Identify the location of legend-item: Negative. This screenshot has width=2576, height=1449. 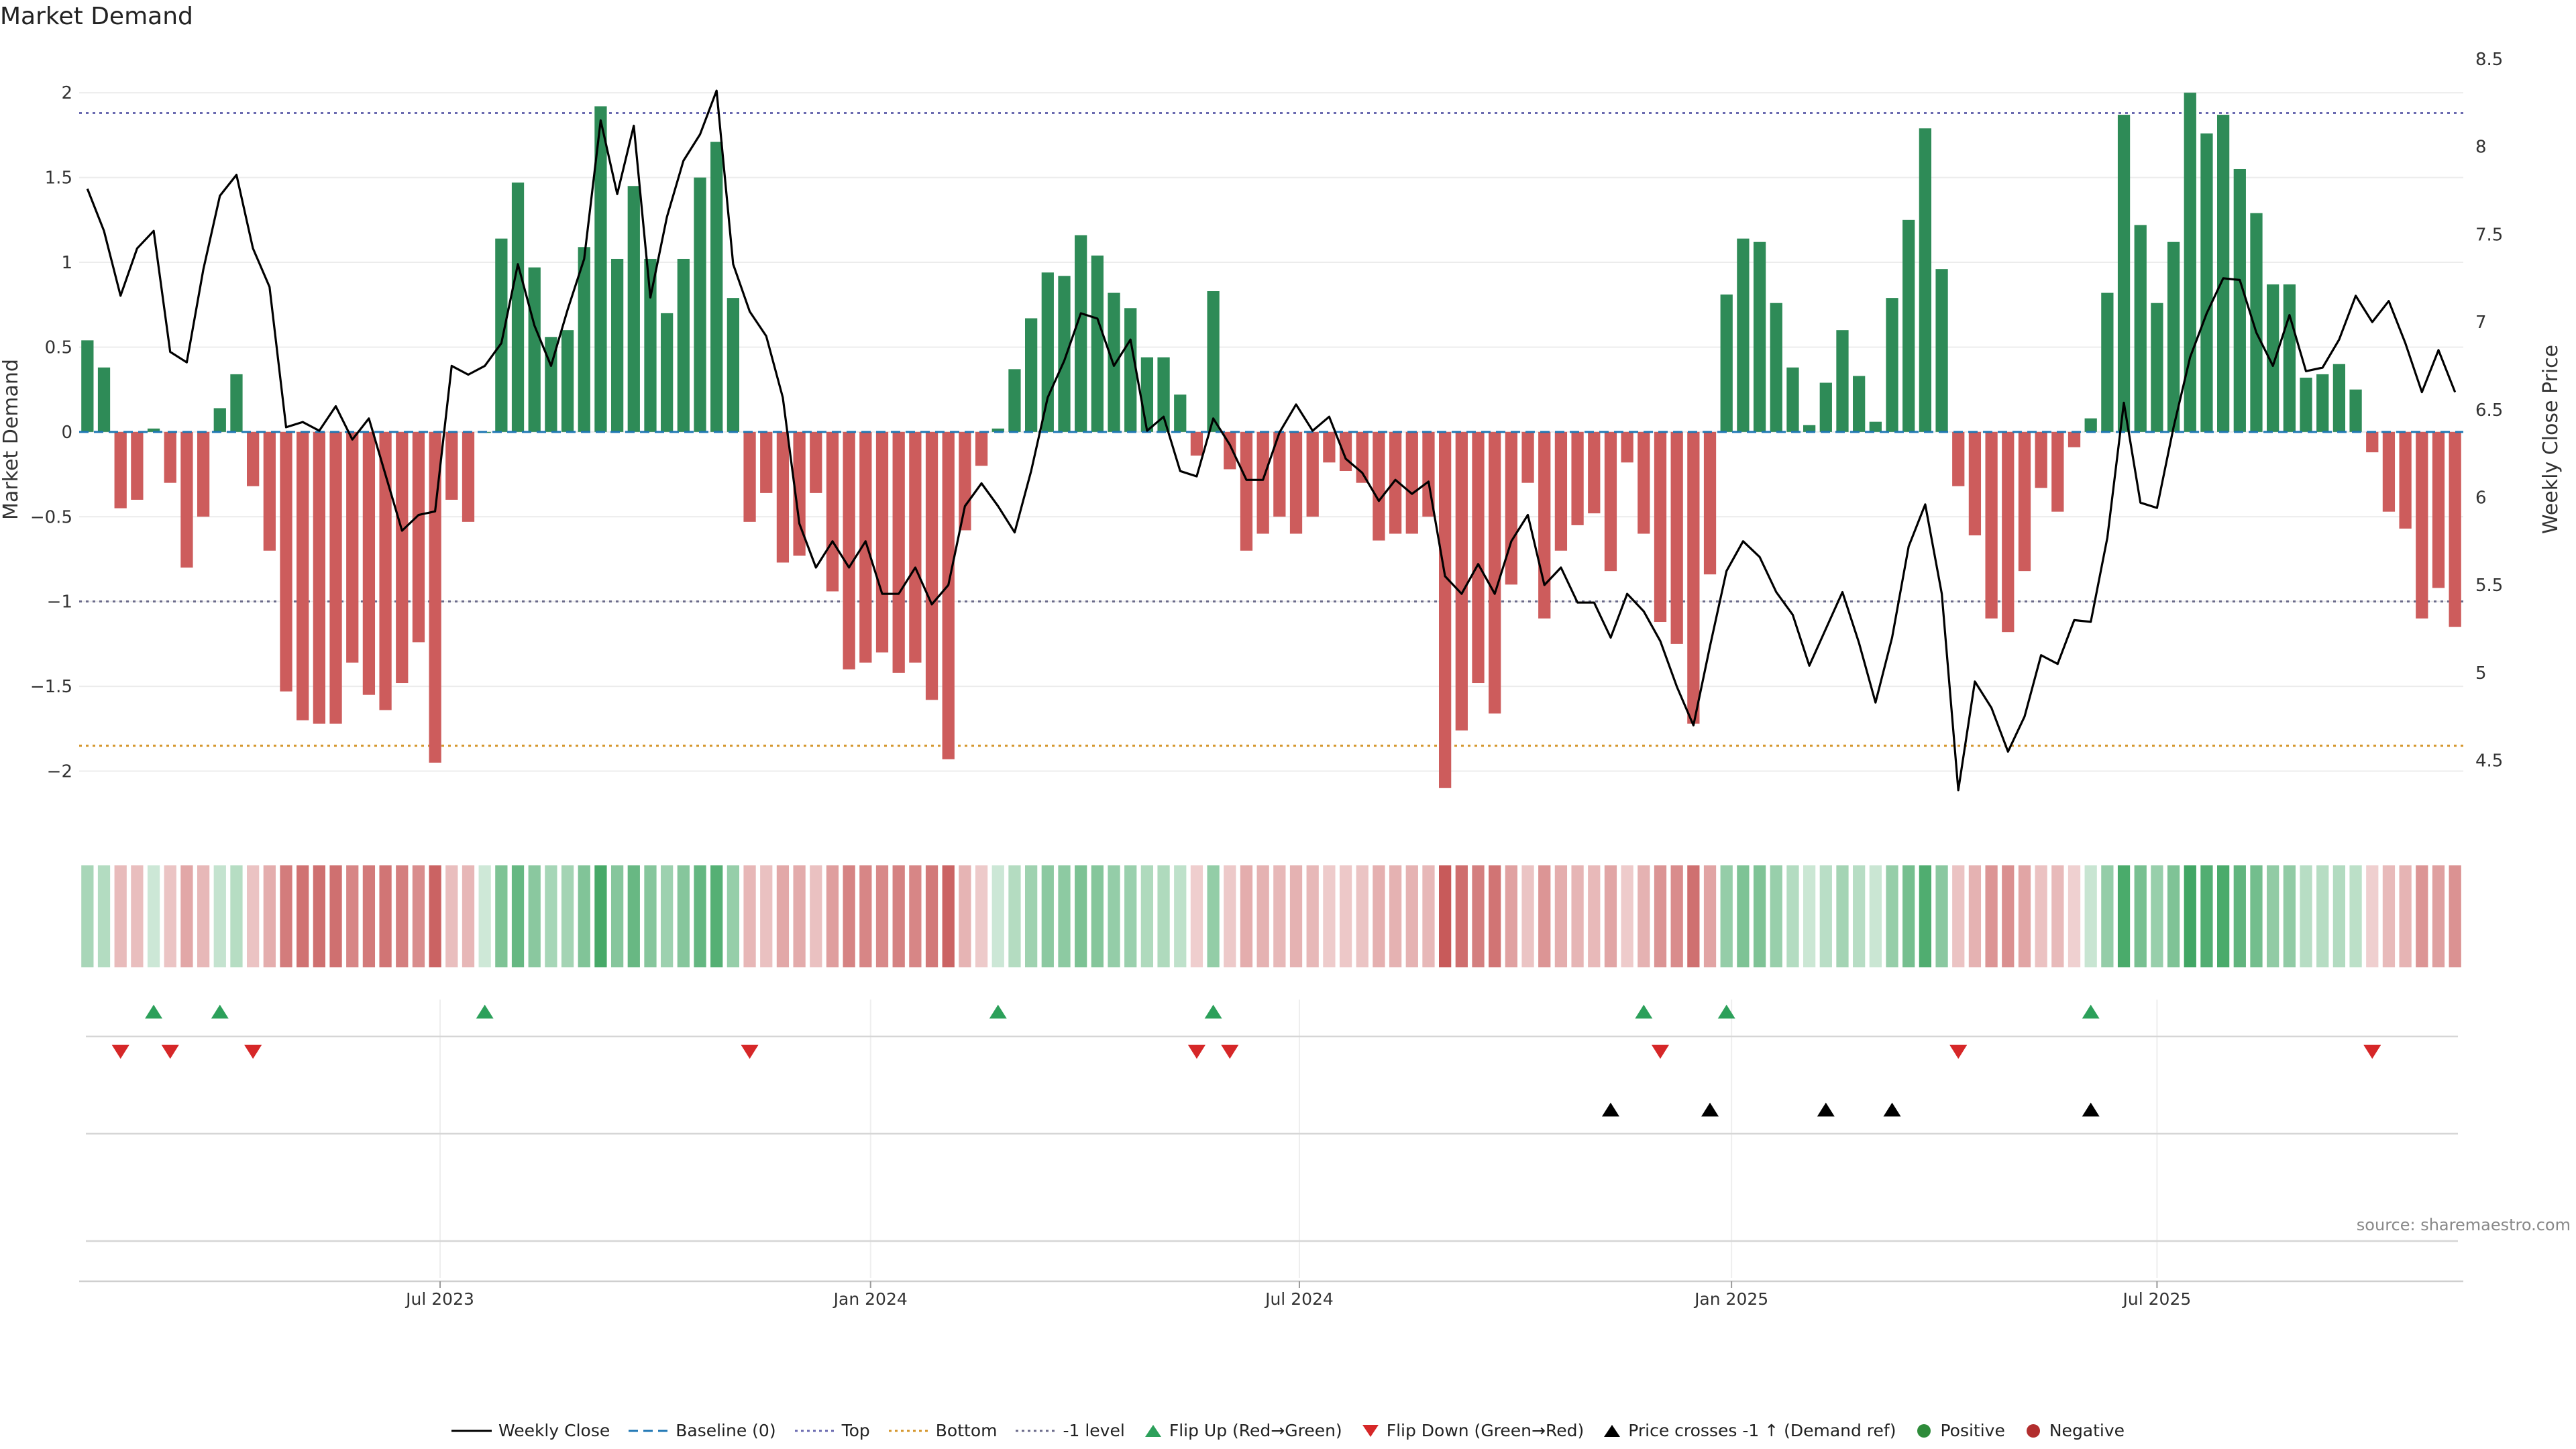
(2074, 1430).